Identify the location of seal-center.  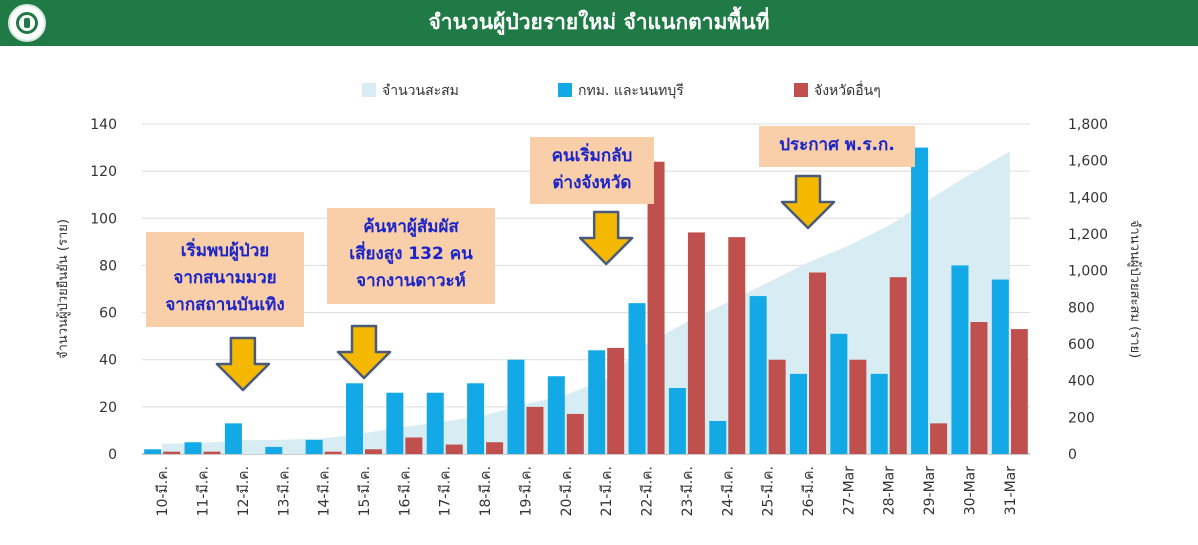
(27, 23).